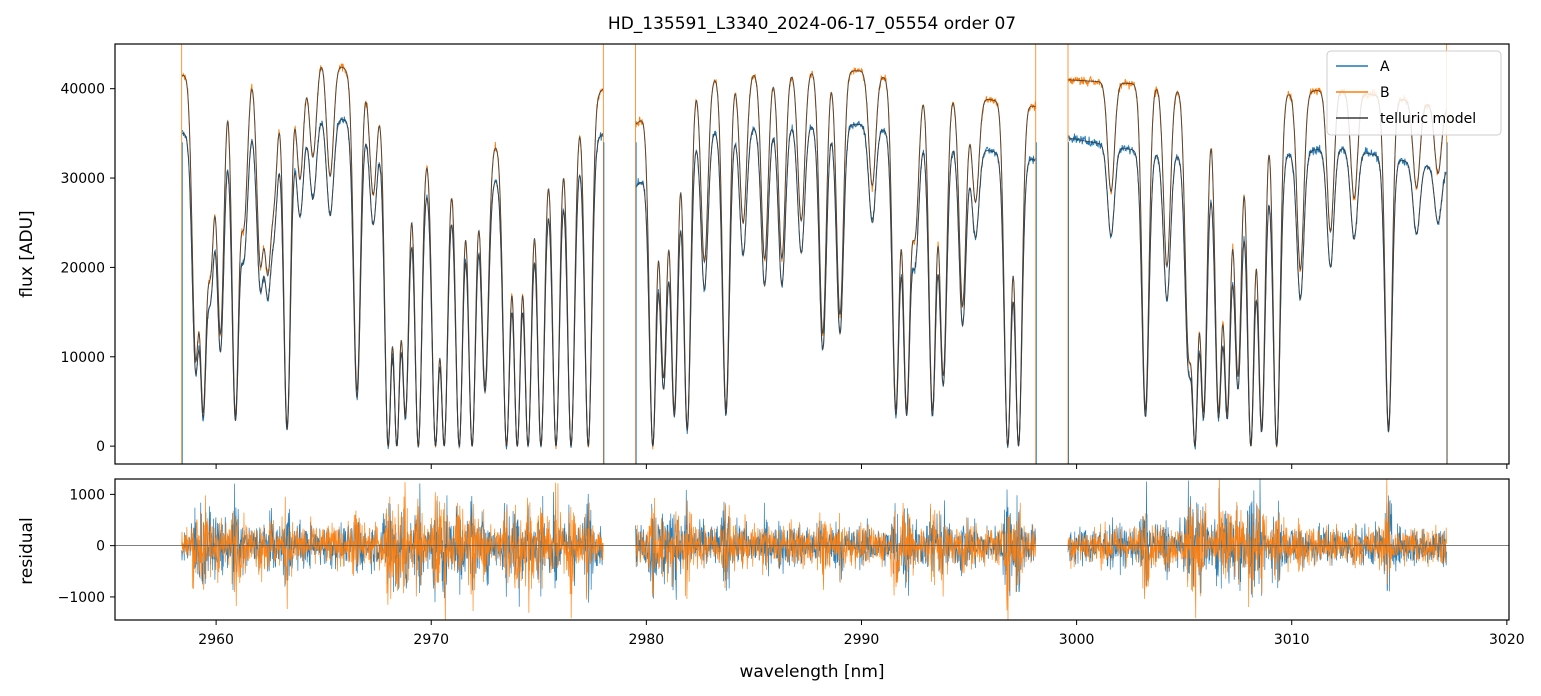 The width and height of the screenshot is (1541, 696). I want to click on flux-y-tick-label: 40000, so click(82, 90).